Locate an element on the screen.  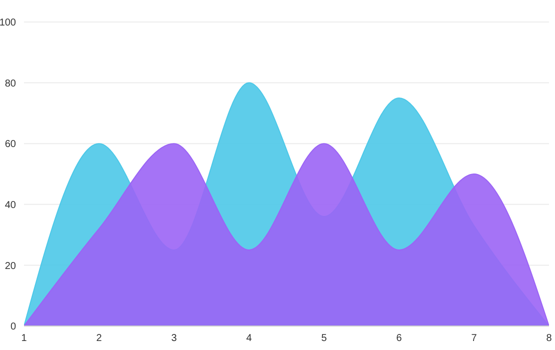
x-tick-label: 2 is located at coordinates (99, 338).